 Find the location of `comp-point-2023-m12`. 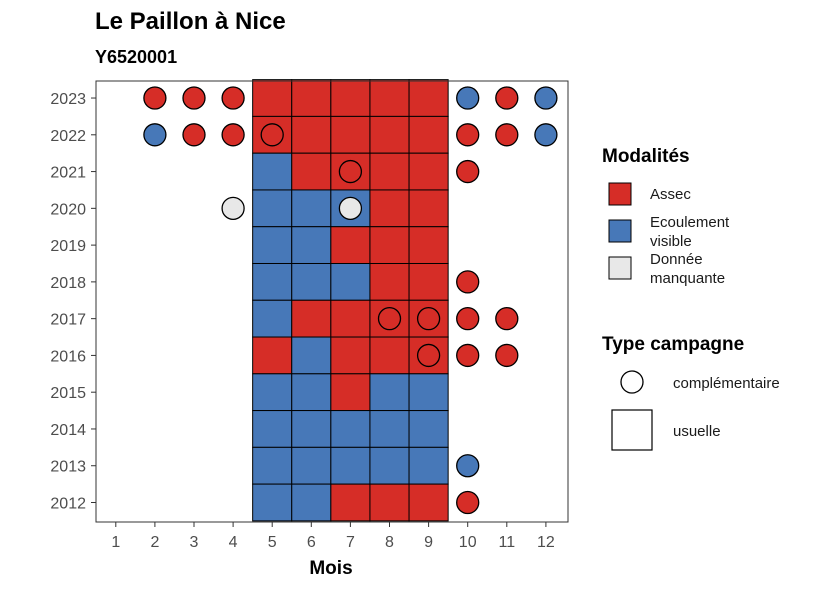

comp-point-2023-m12 is located at coordinates (546, 98).